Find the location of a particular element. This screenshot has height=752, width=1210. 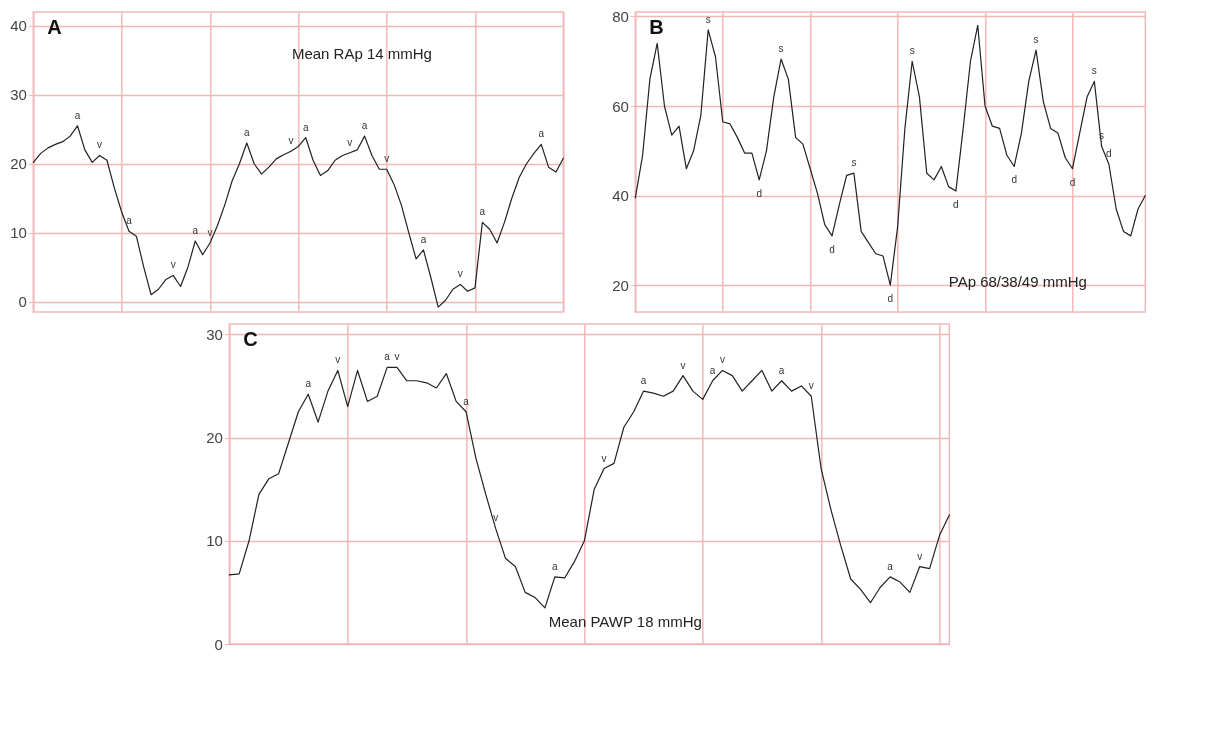

annotation: Mean RAp 14 mmHg is located at coordinates (361, 53).